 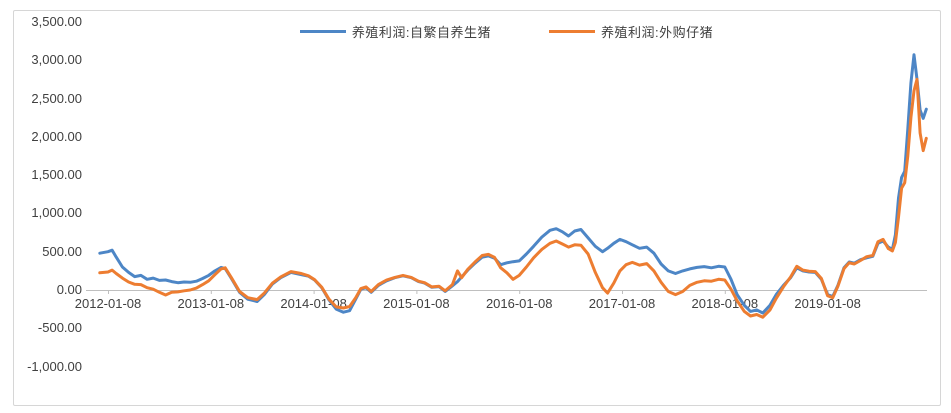 I want to click on legend-line-swatch-orange, so click(x=572, y=31).